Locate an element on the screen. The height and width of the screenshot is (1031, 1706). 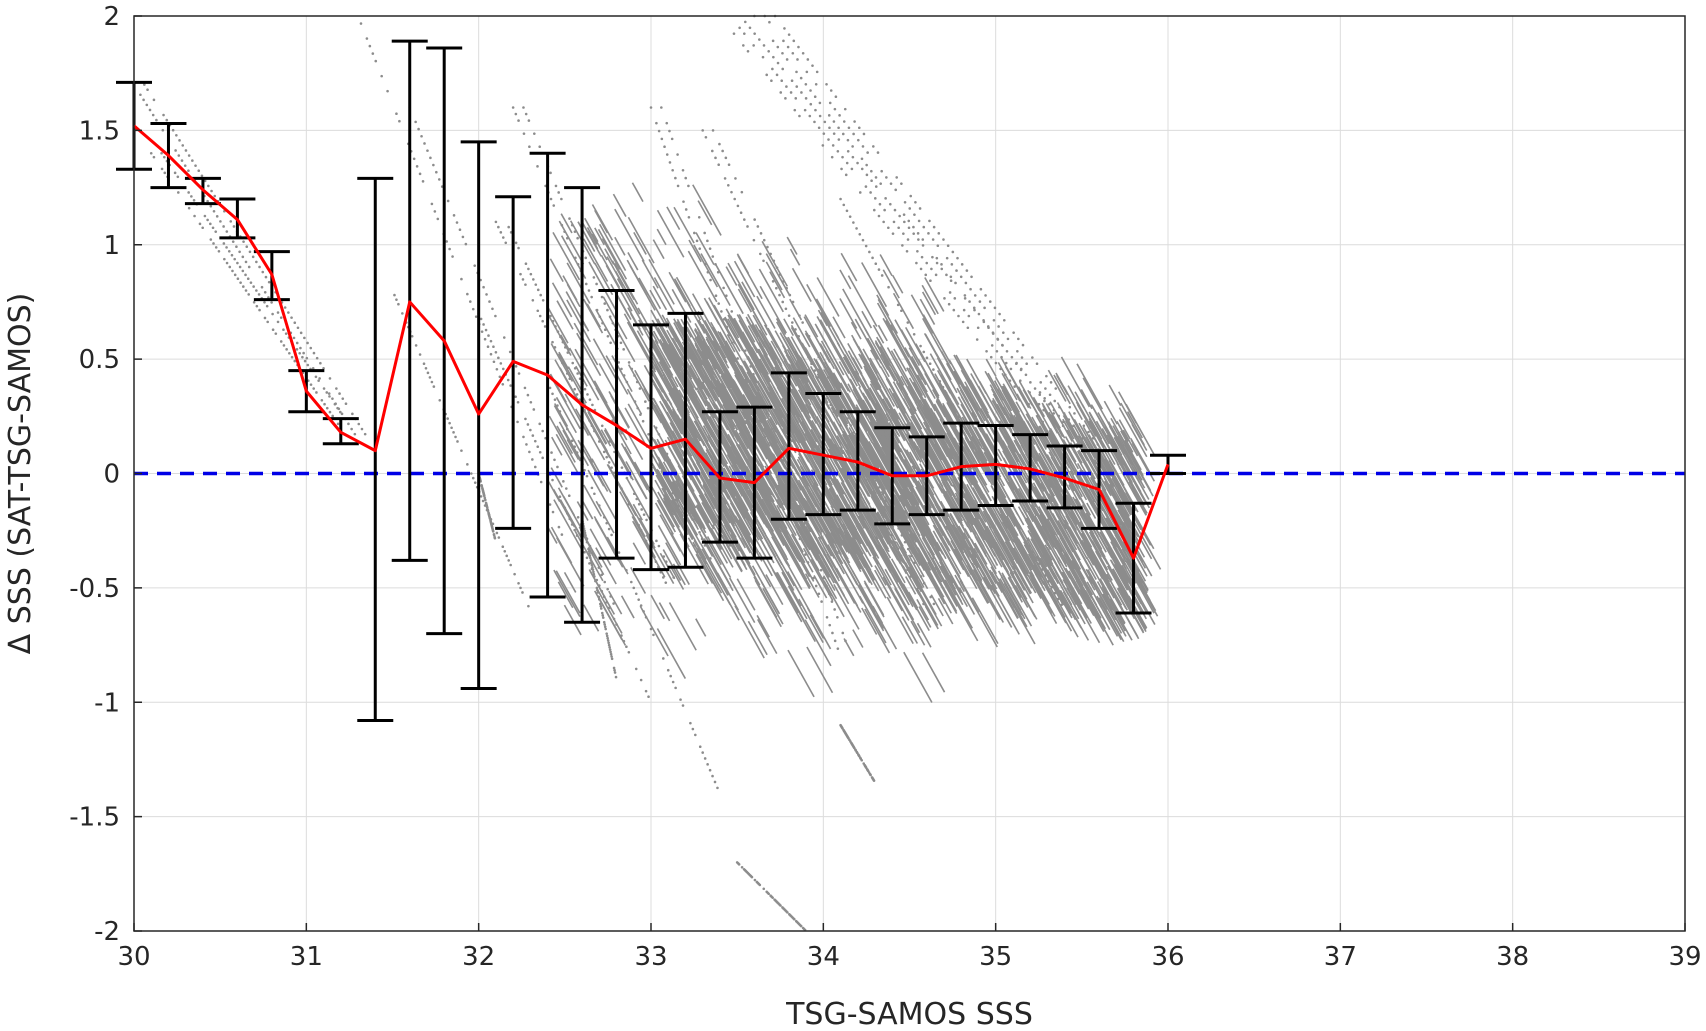
x-tick-label: 32 is located at coordinates (478, 957).